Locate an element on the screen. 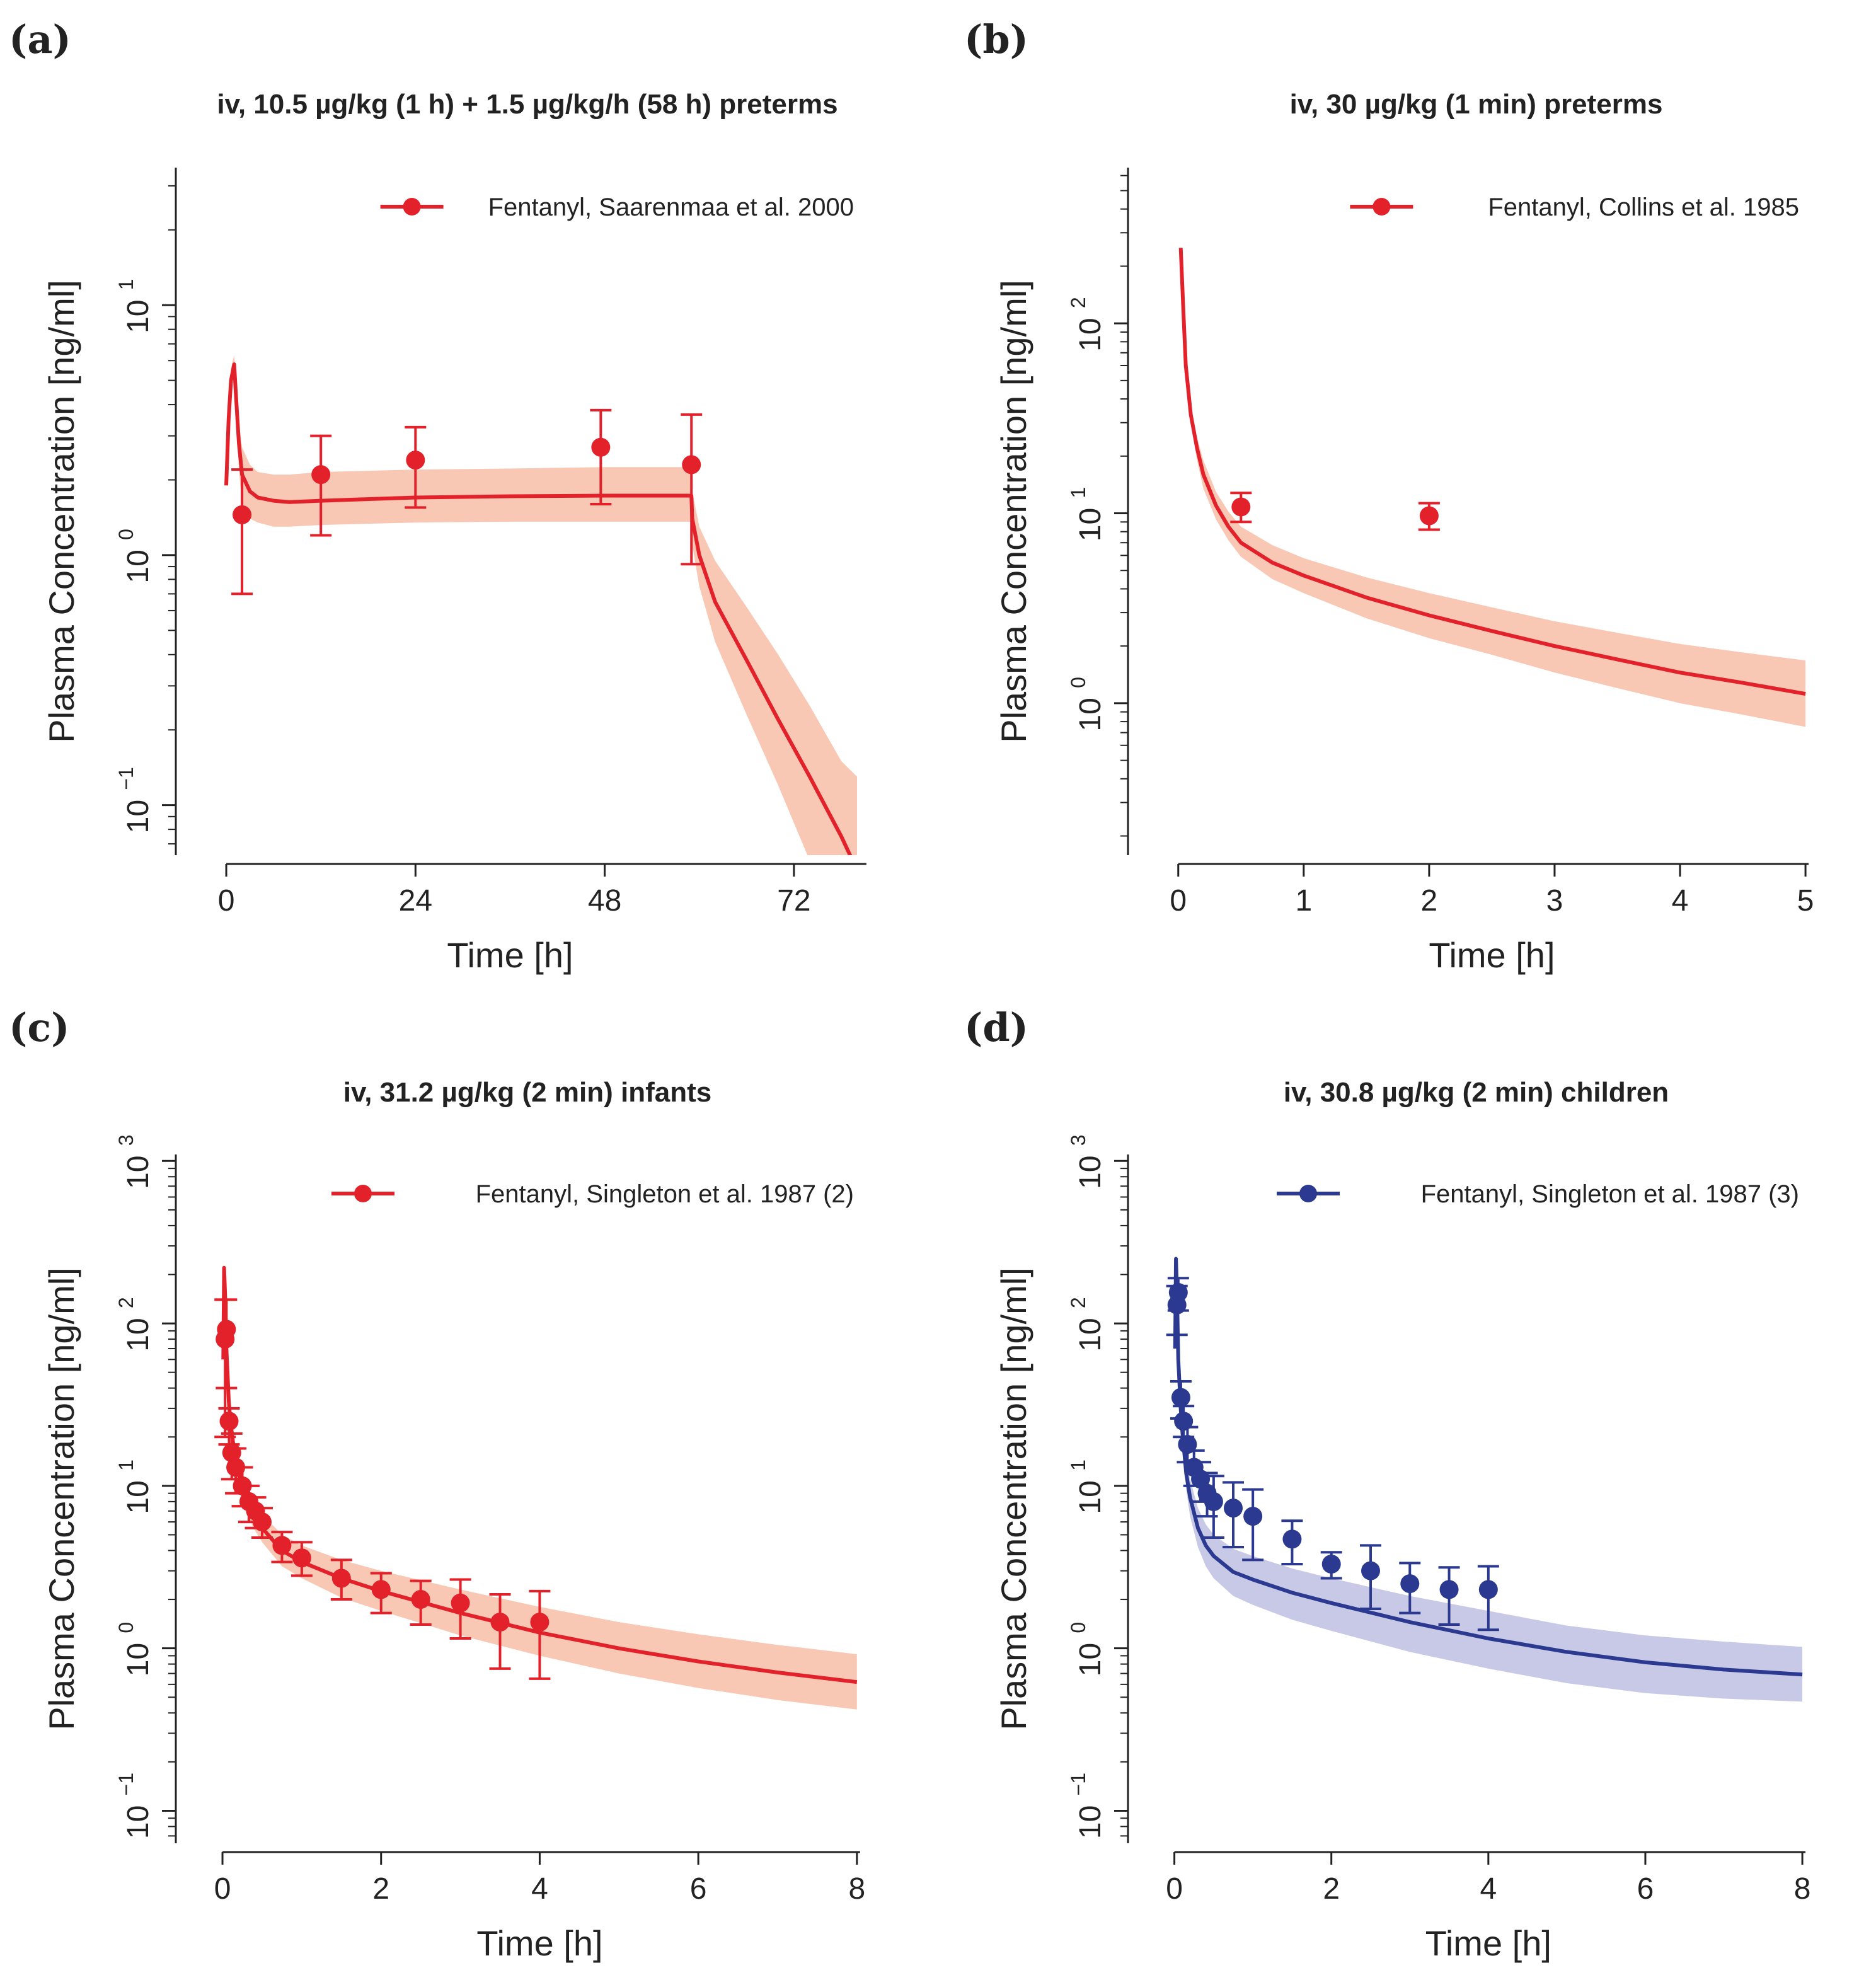 This screenshot has height=1980, width=1876. prediction-band is located at coordinates (541, 605).